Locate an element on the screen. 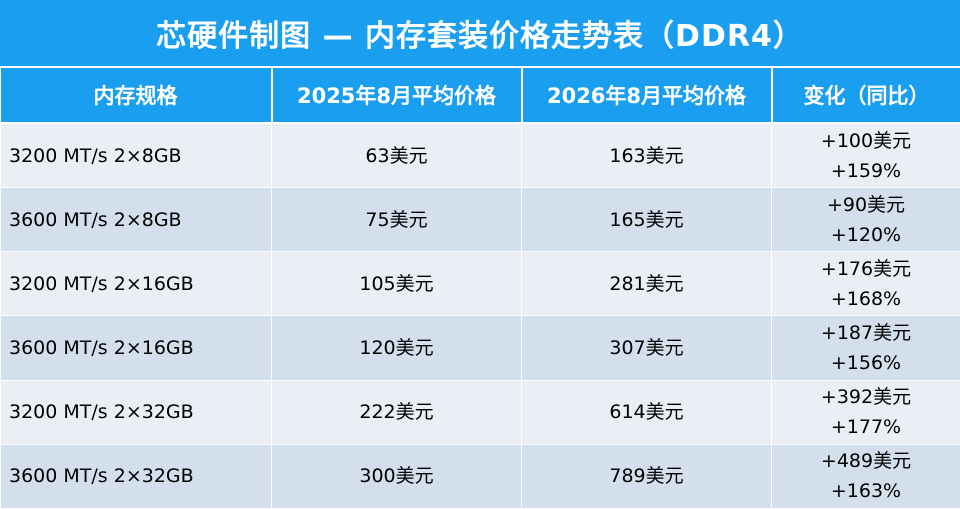 The image size is (960, 509). change-absolute: +392美元 is located at coordinates (866, 397).